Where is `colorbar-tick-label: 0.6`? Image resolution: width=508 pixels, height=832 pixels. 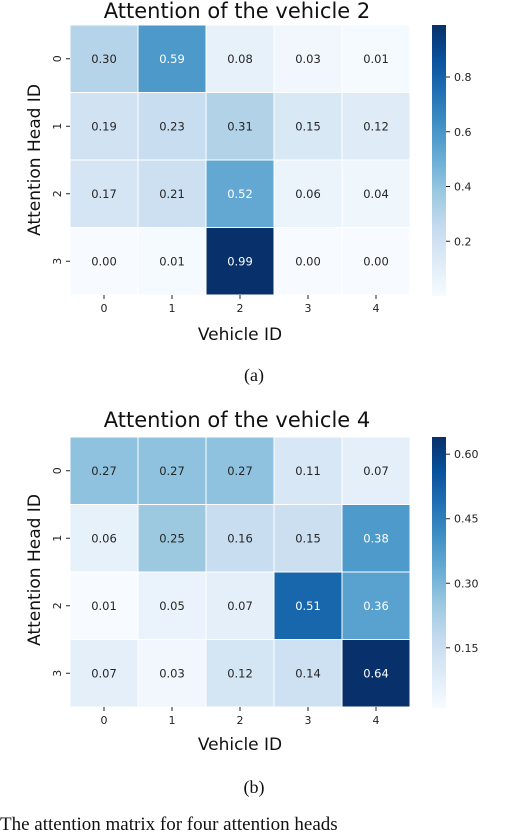 colorbar-tick-label: 0.6 is located at coordinates (463, 132).